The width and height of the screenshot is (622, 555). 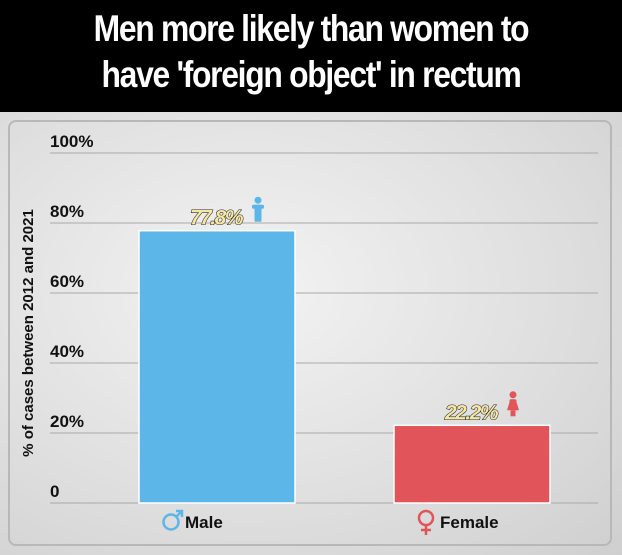 What do you see at coordinates (67, 281) in the screenshot?
I see `y-tick-label: 60%` at bounding box center [67, 281].